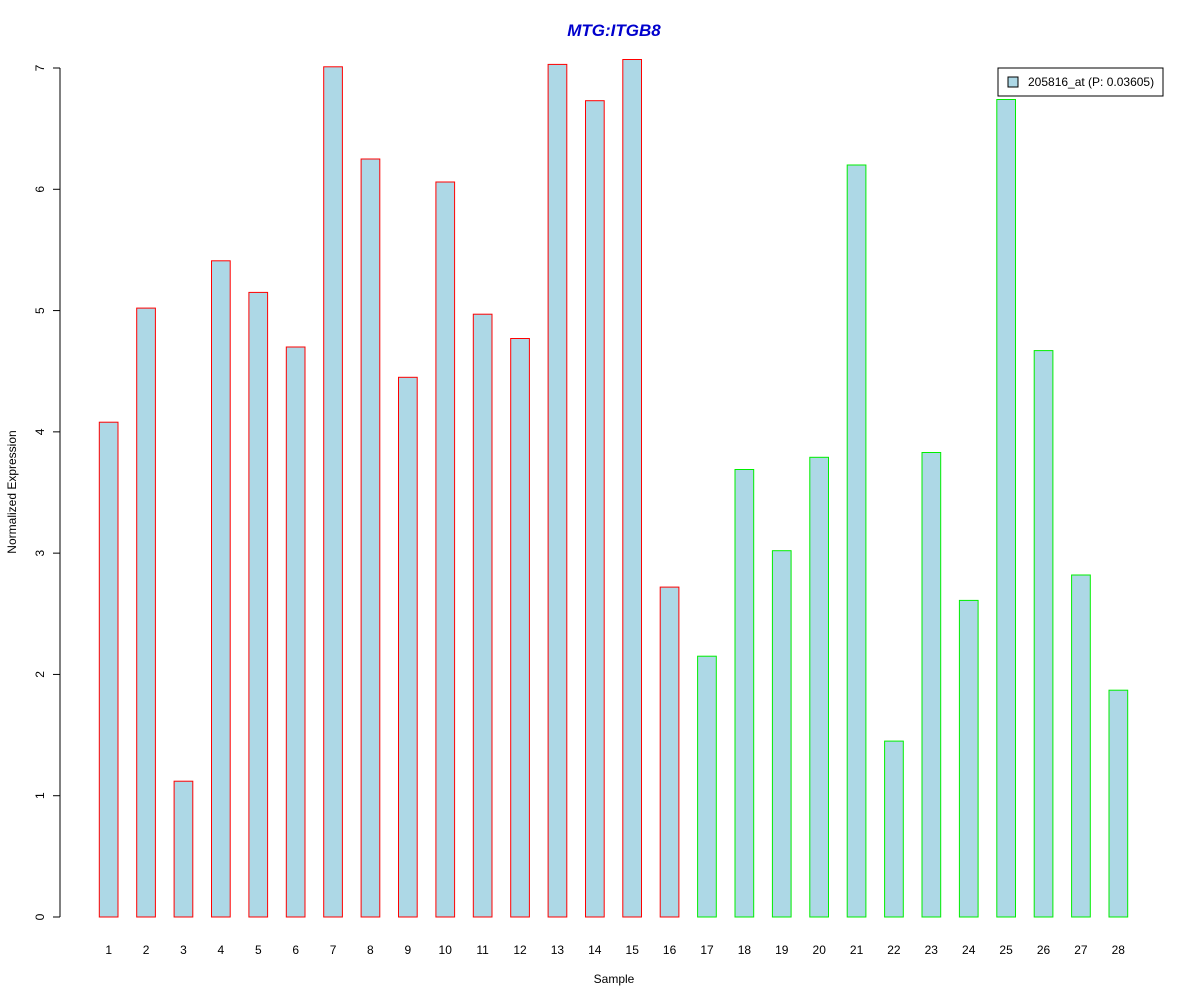  I want to click on y-tick-label: 6, so click(40, 189).